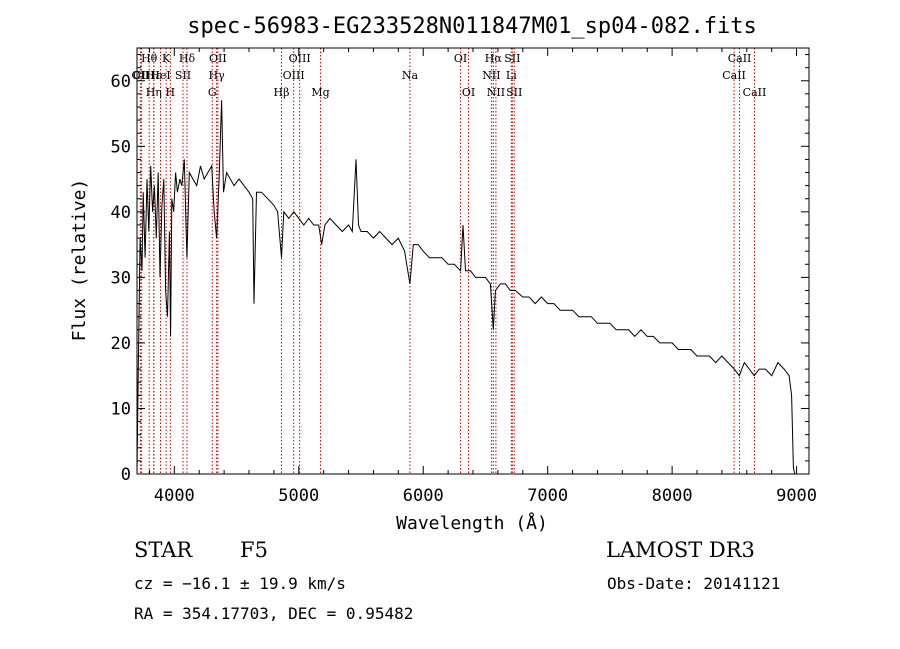  I want to click on y-tick-label: 50, so click(121, 147).